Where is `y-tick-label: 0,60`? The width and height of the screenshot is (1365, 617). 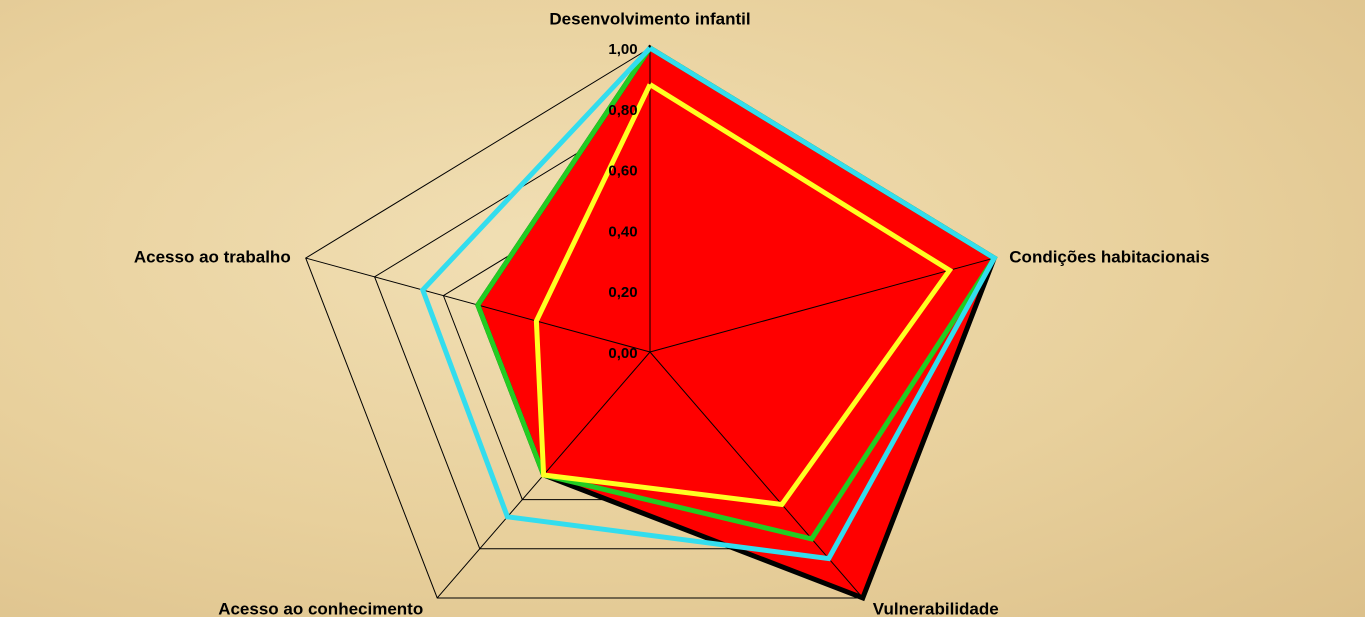
y-tick-label: 0,60 is located at coordinates (622, 171).